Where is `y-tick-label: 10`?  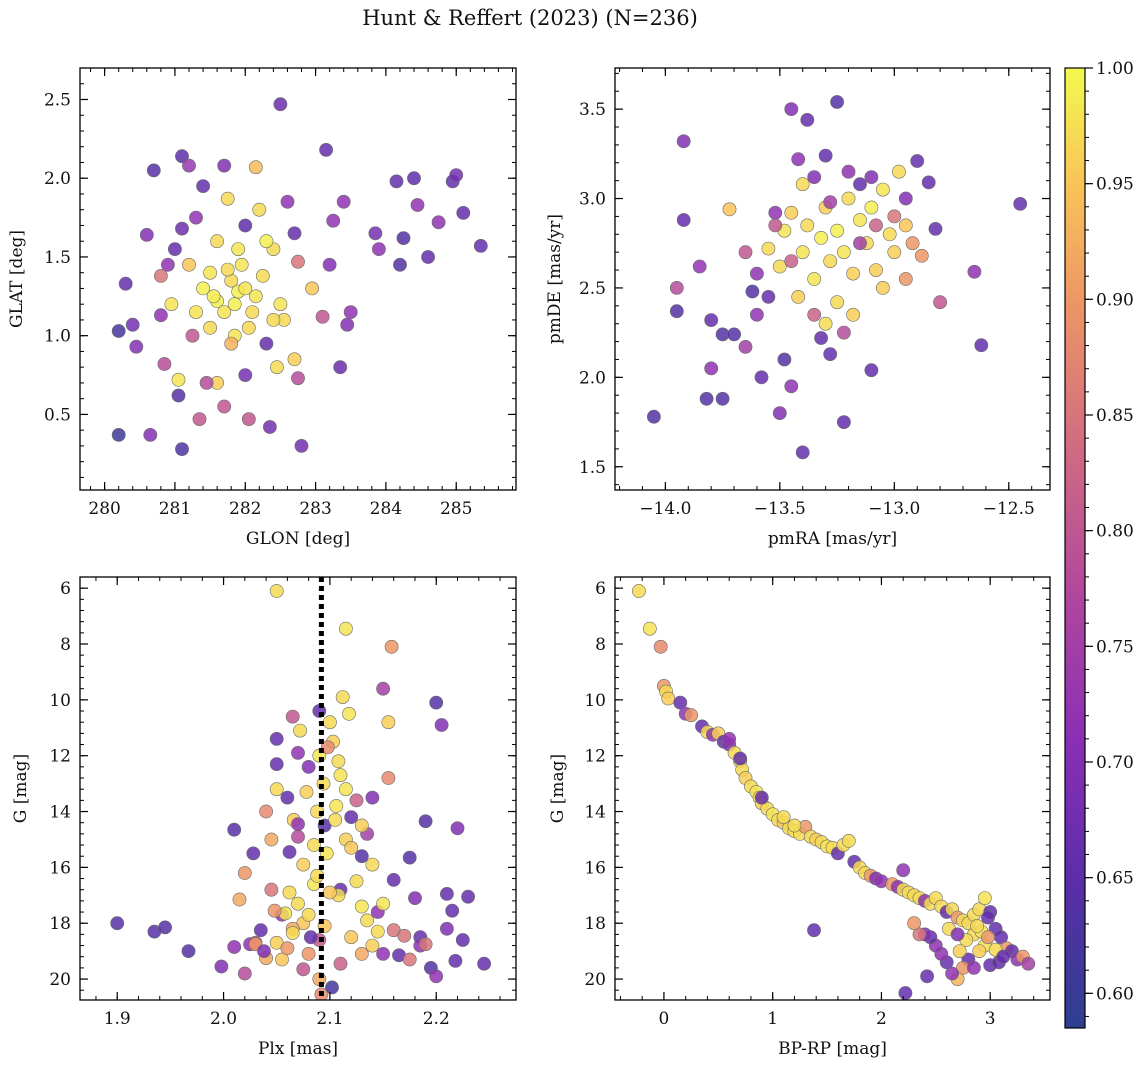 y-tick-label: 10 is located at coordinates (60, 701).